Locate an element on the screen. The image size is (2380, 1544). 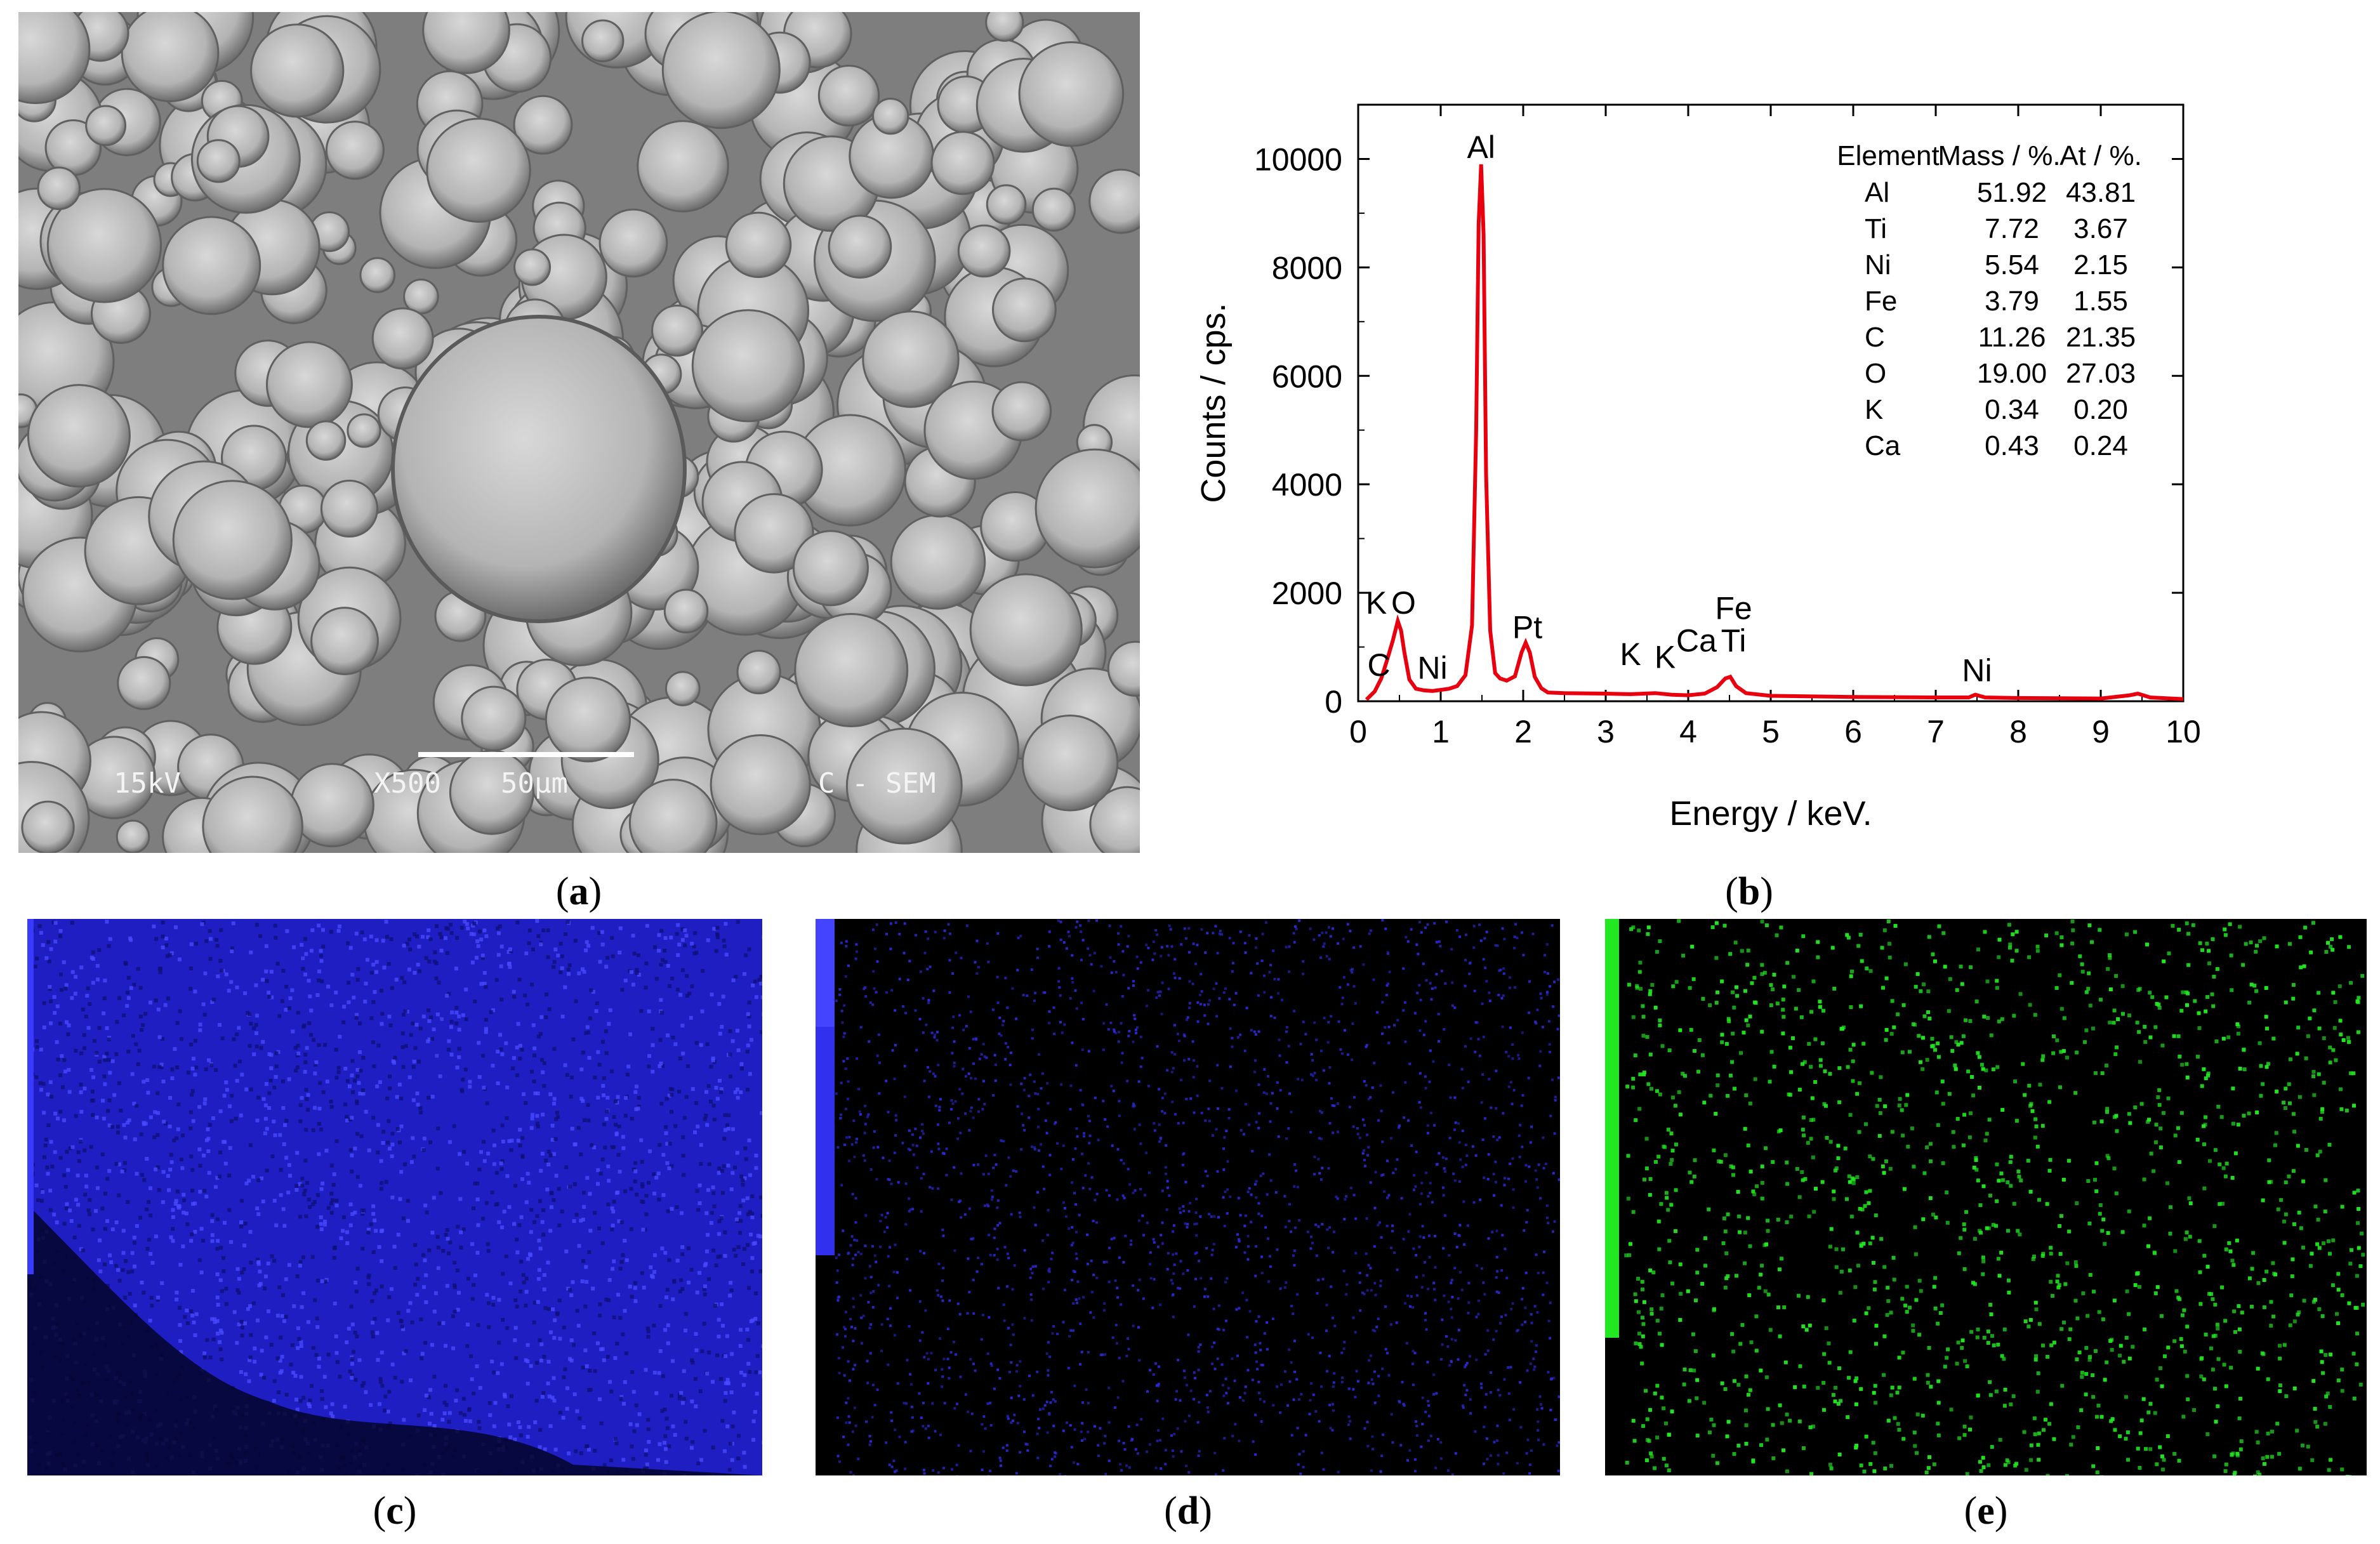
x-tick-label: 2 is located at coordinates (1523, 731).